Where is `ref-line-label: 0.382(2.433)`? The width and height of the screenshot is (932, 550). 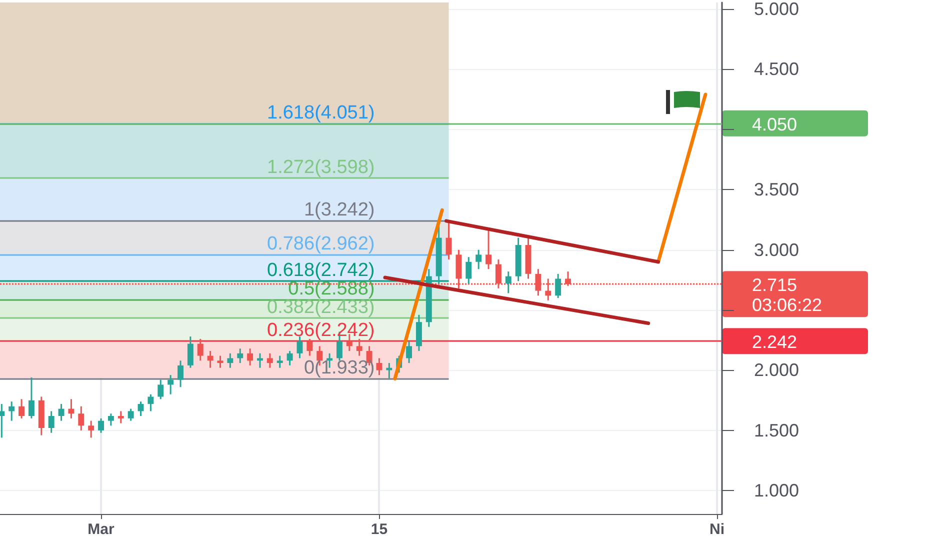
ref-line-label: 0.382(2.433) is located at coordinates (321, 307).